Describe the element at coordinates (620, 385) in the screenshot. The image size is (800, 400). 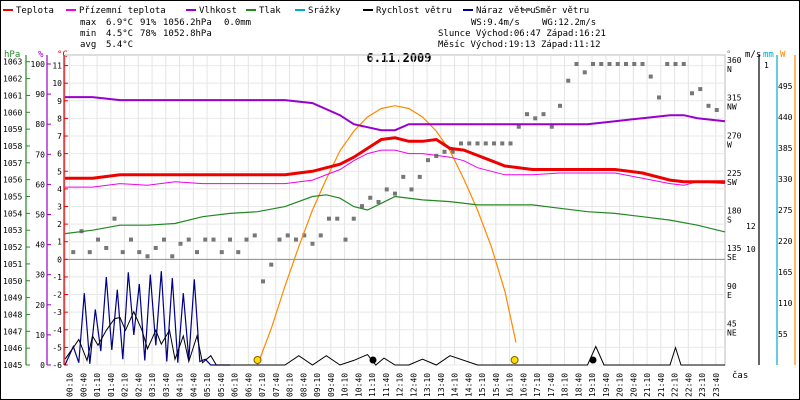
I see `x-tick-label: 20:10` at that location.